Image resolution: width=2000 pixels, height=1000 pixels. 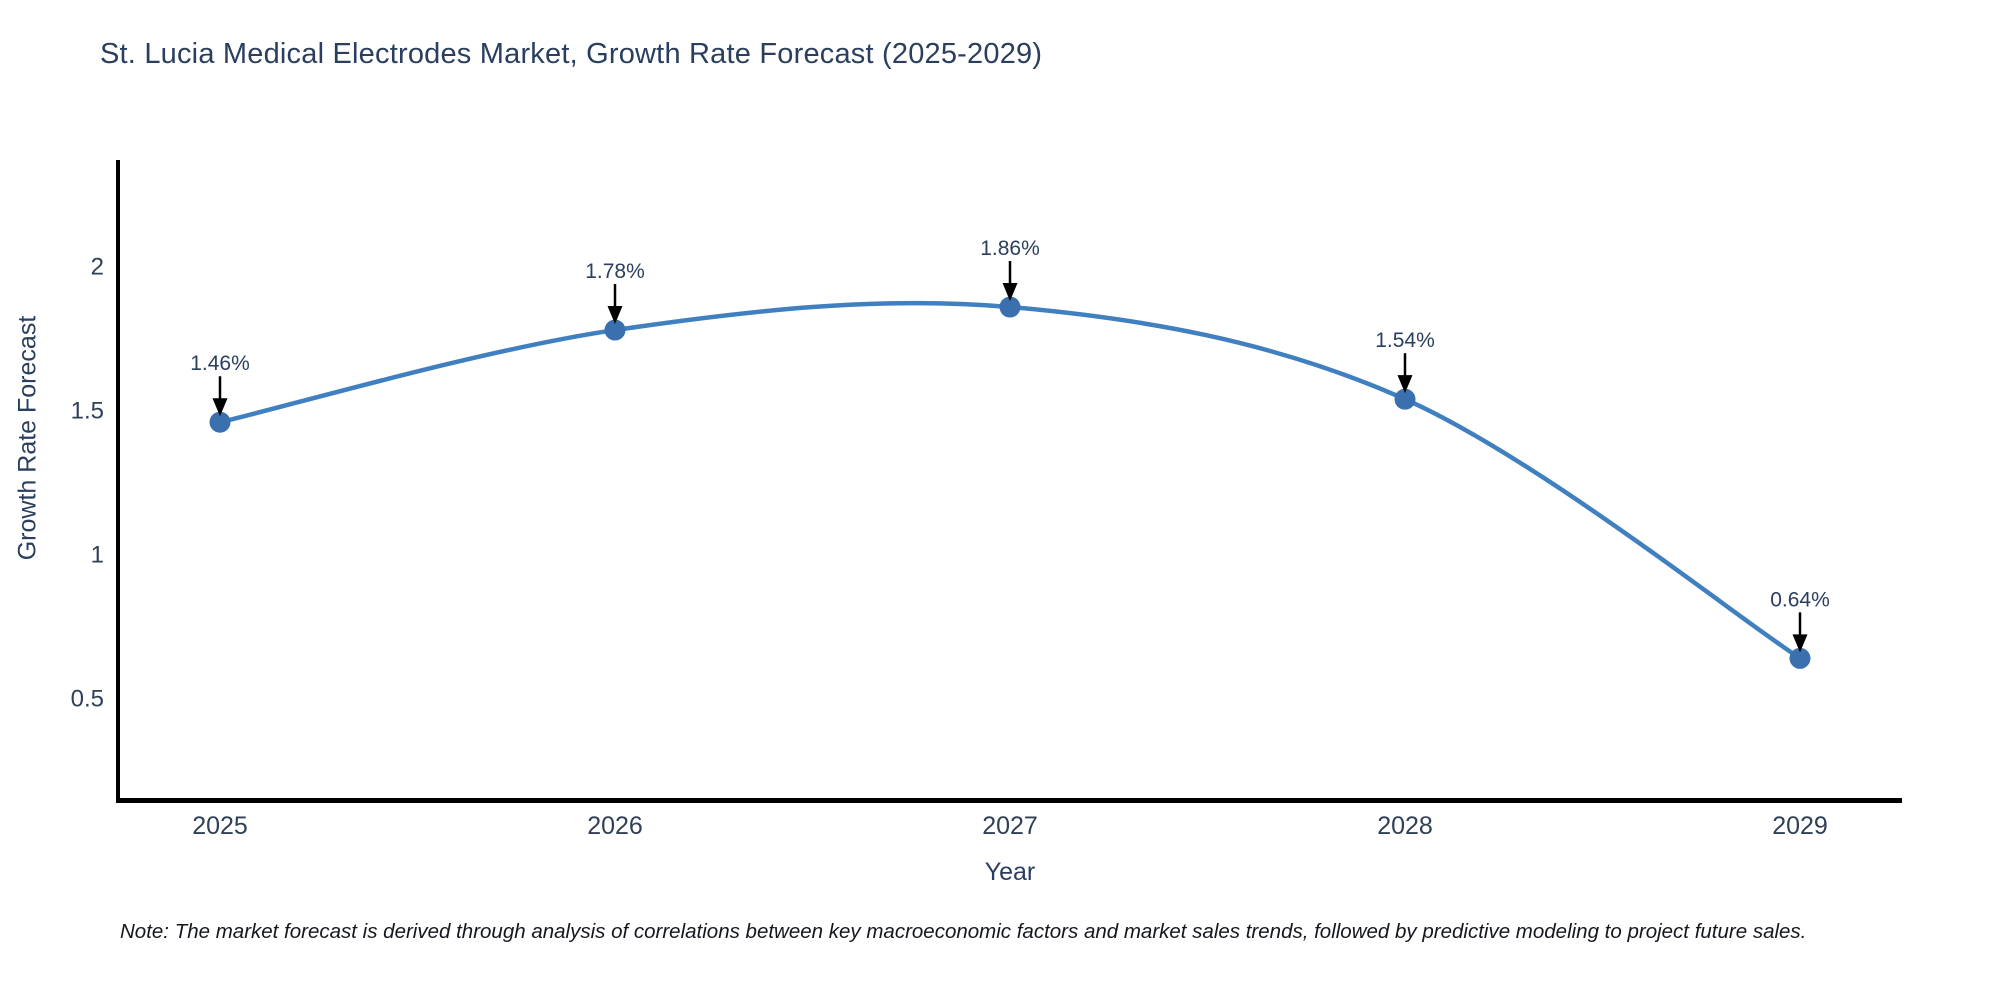 I want to click on x-tick-label: 2025, so click(x=220, y=826).